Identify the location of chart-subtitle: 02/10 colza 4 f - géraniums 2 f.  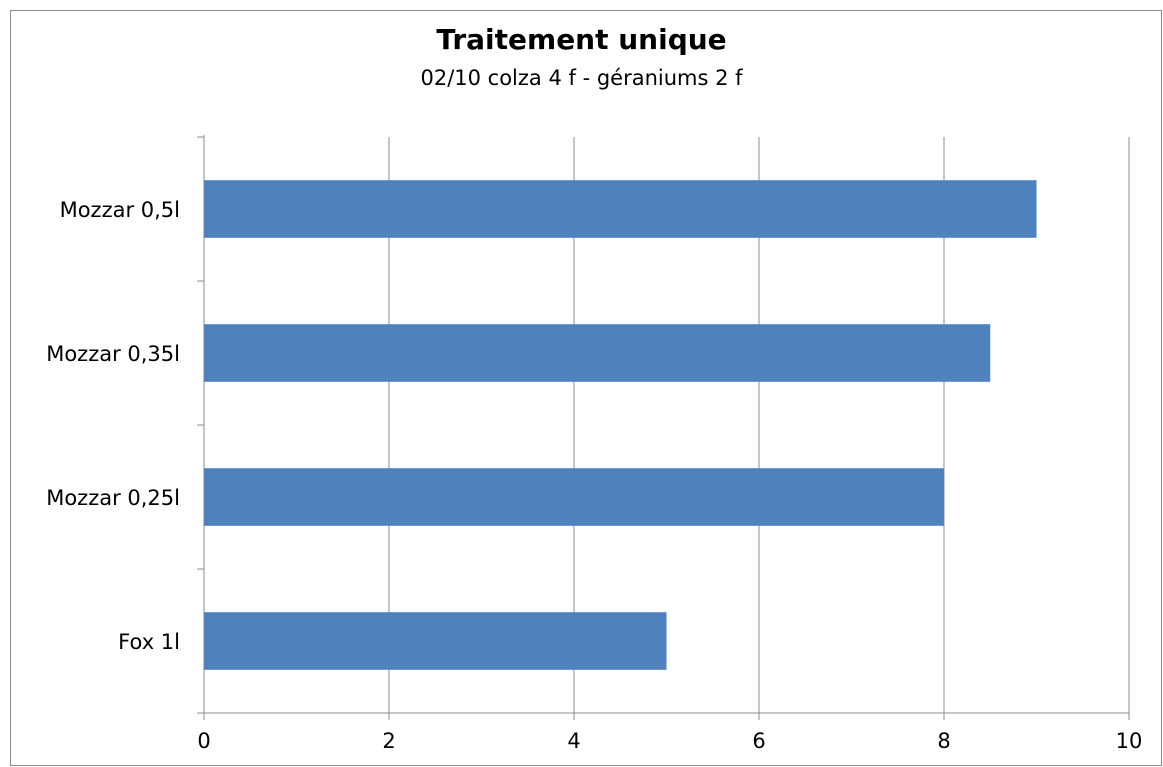
(581, 78).